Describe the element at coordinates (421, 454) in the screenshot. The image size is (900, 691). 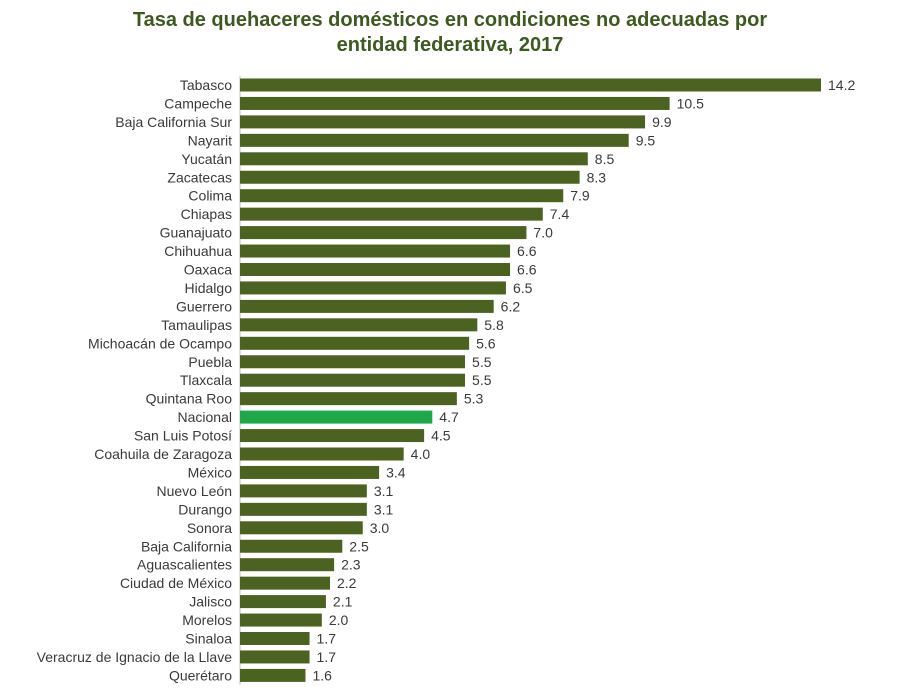
I see `value-label: 4.0` at that location.